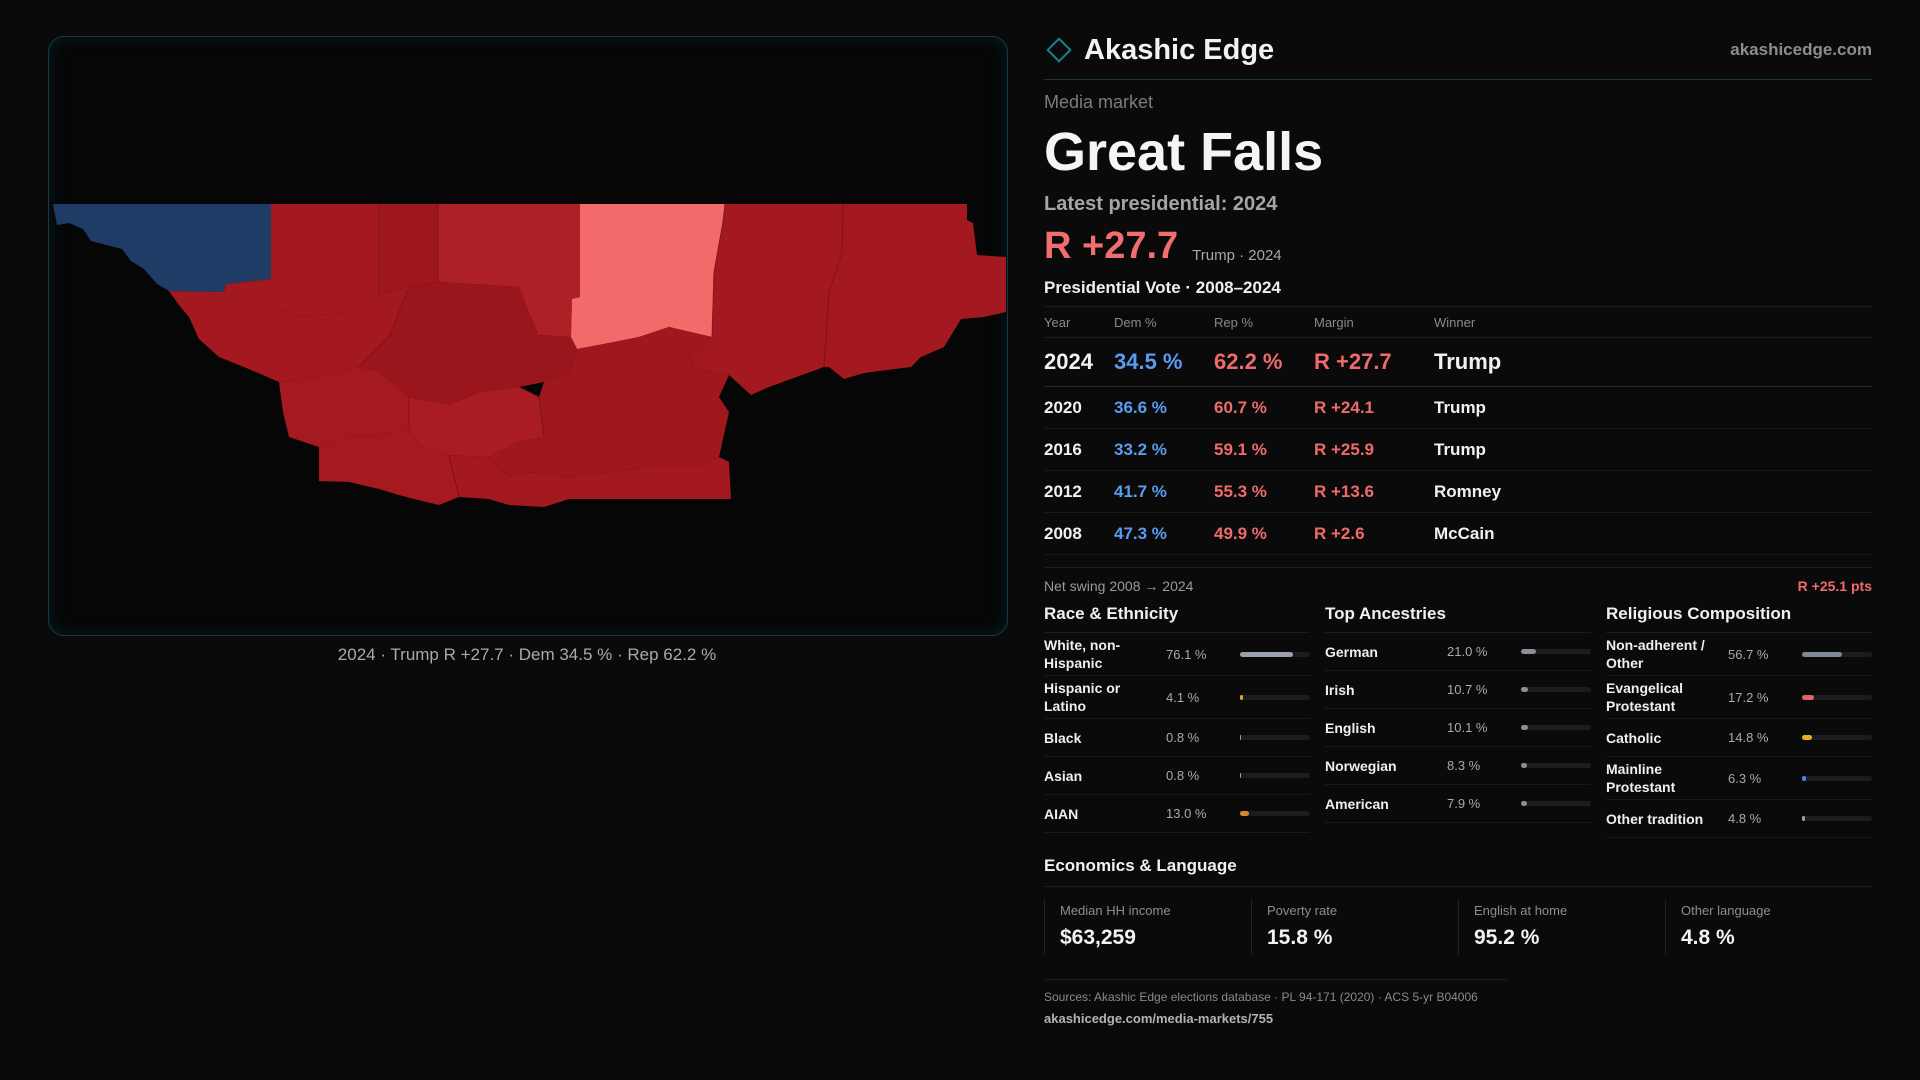 The height and width of the screenshot is (1080, 1920). Describe the element at coordinates (1059, 50) in the screenshot. I see `diamond-logo-icon` at that location.